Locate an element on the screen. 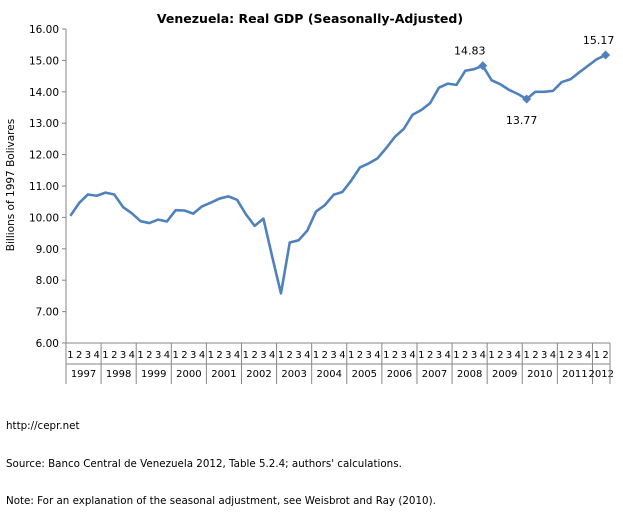 This screenshot has height=520, width=623. year-tick-label: 2008 is located at coordinates (469, 374).